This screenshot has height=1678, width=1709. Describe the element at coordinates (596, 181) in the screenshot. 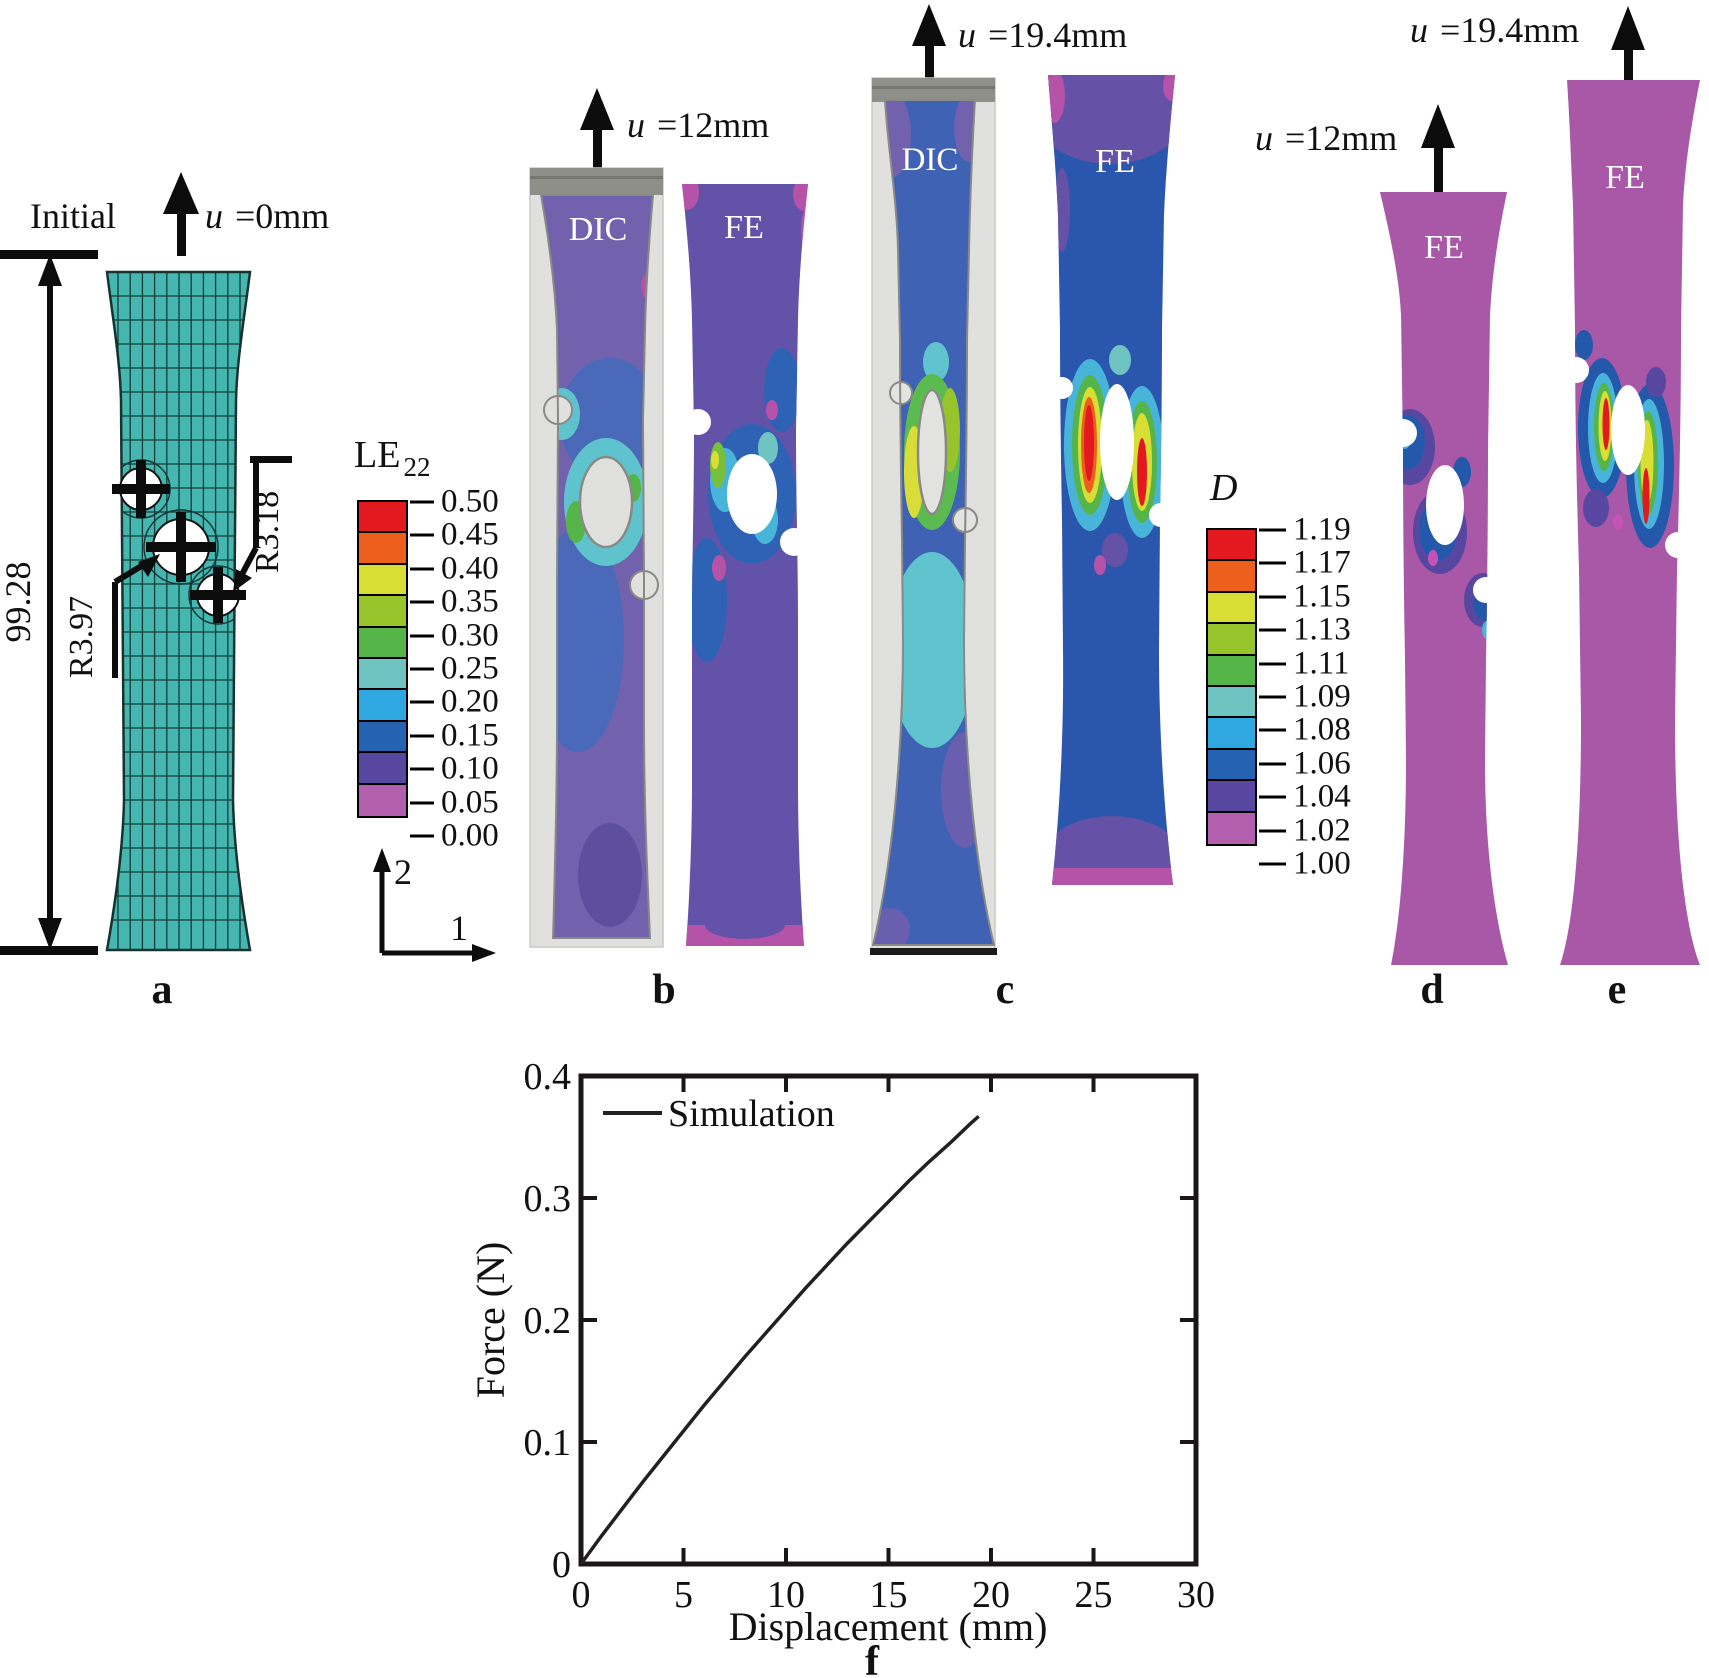

I see `grip-band-b` at that location.